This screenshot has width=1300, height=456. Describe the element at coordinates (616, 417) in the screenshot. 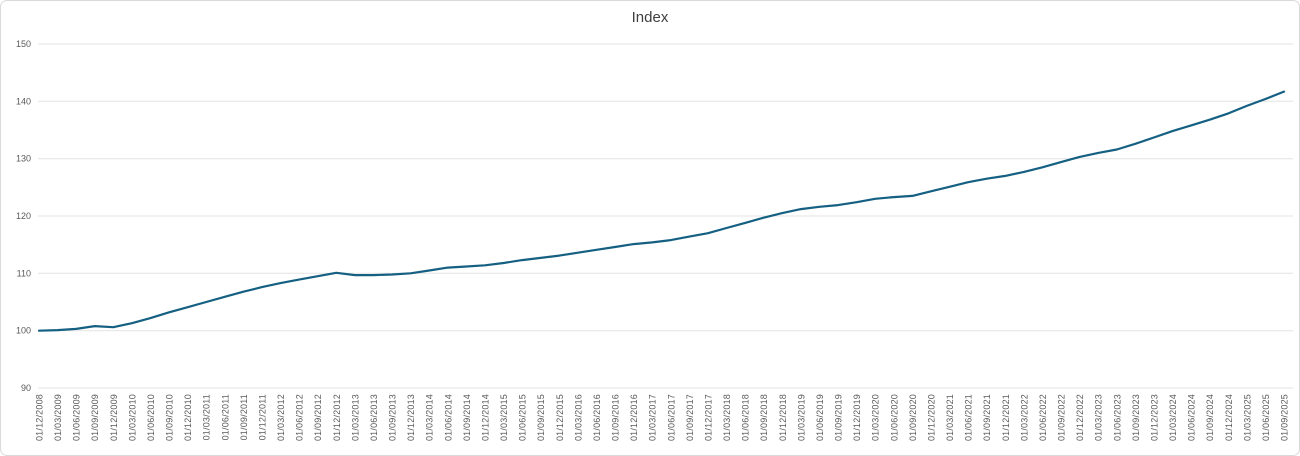

I see `x-axis-tick-label: 01/09/2016` at that location.